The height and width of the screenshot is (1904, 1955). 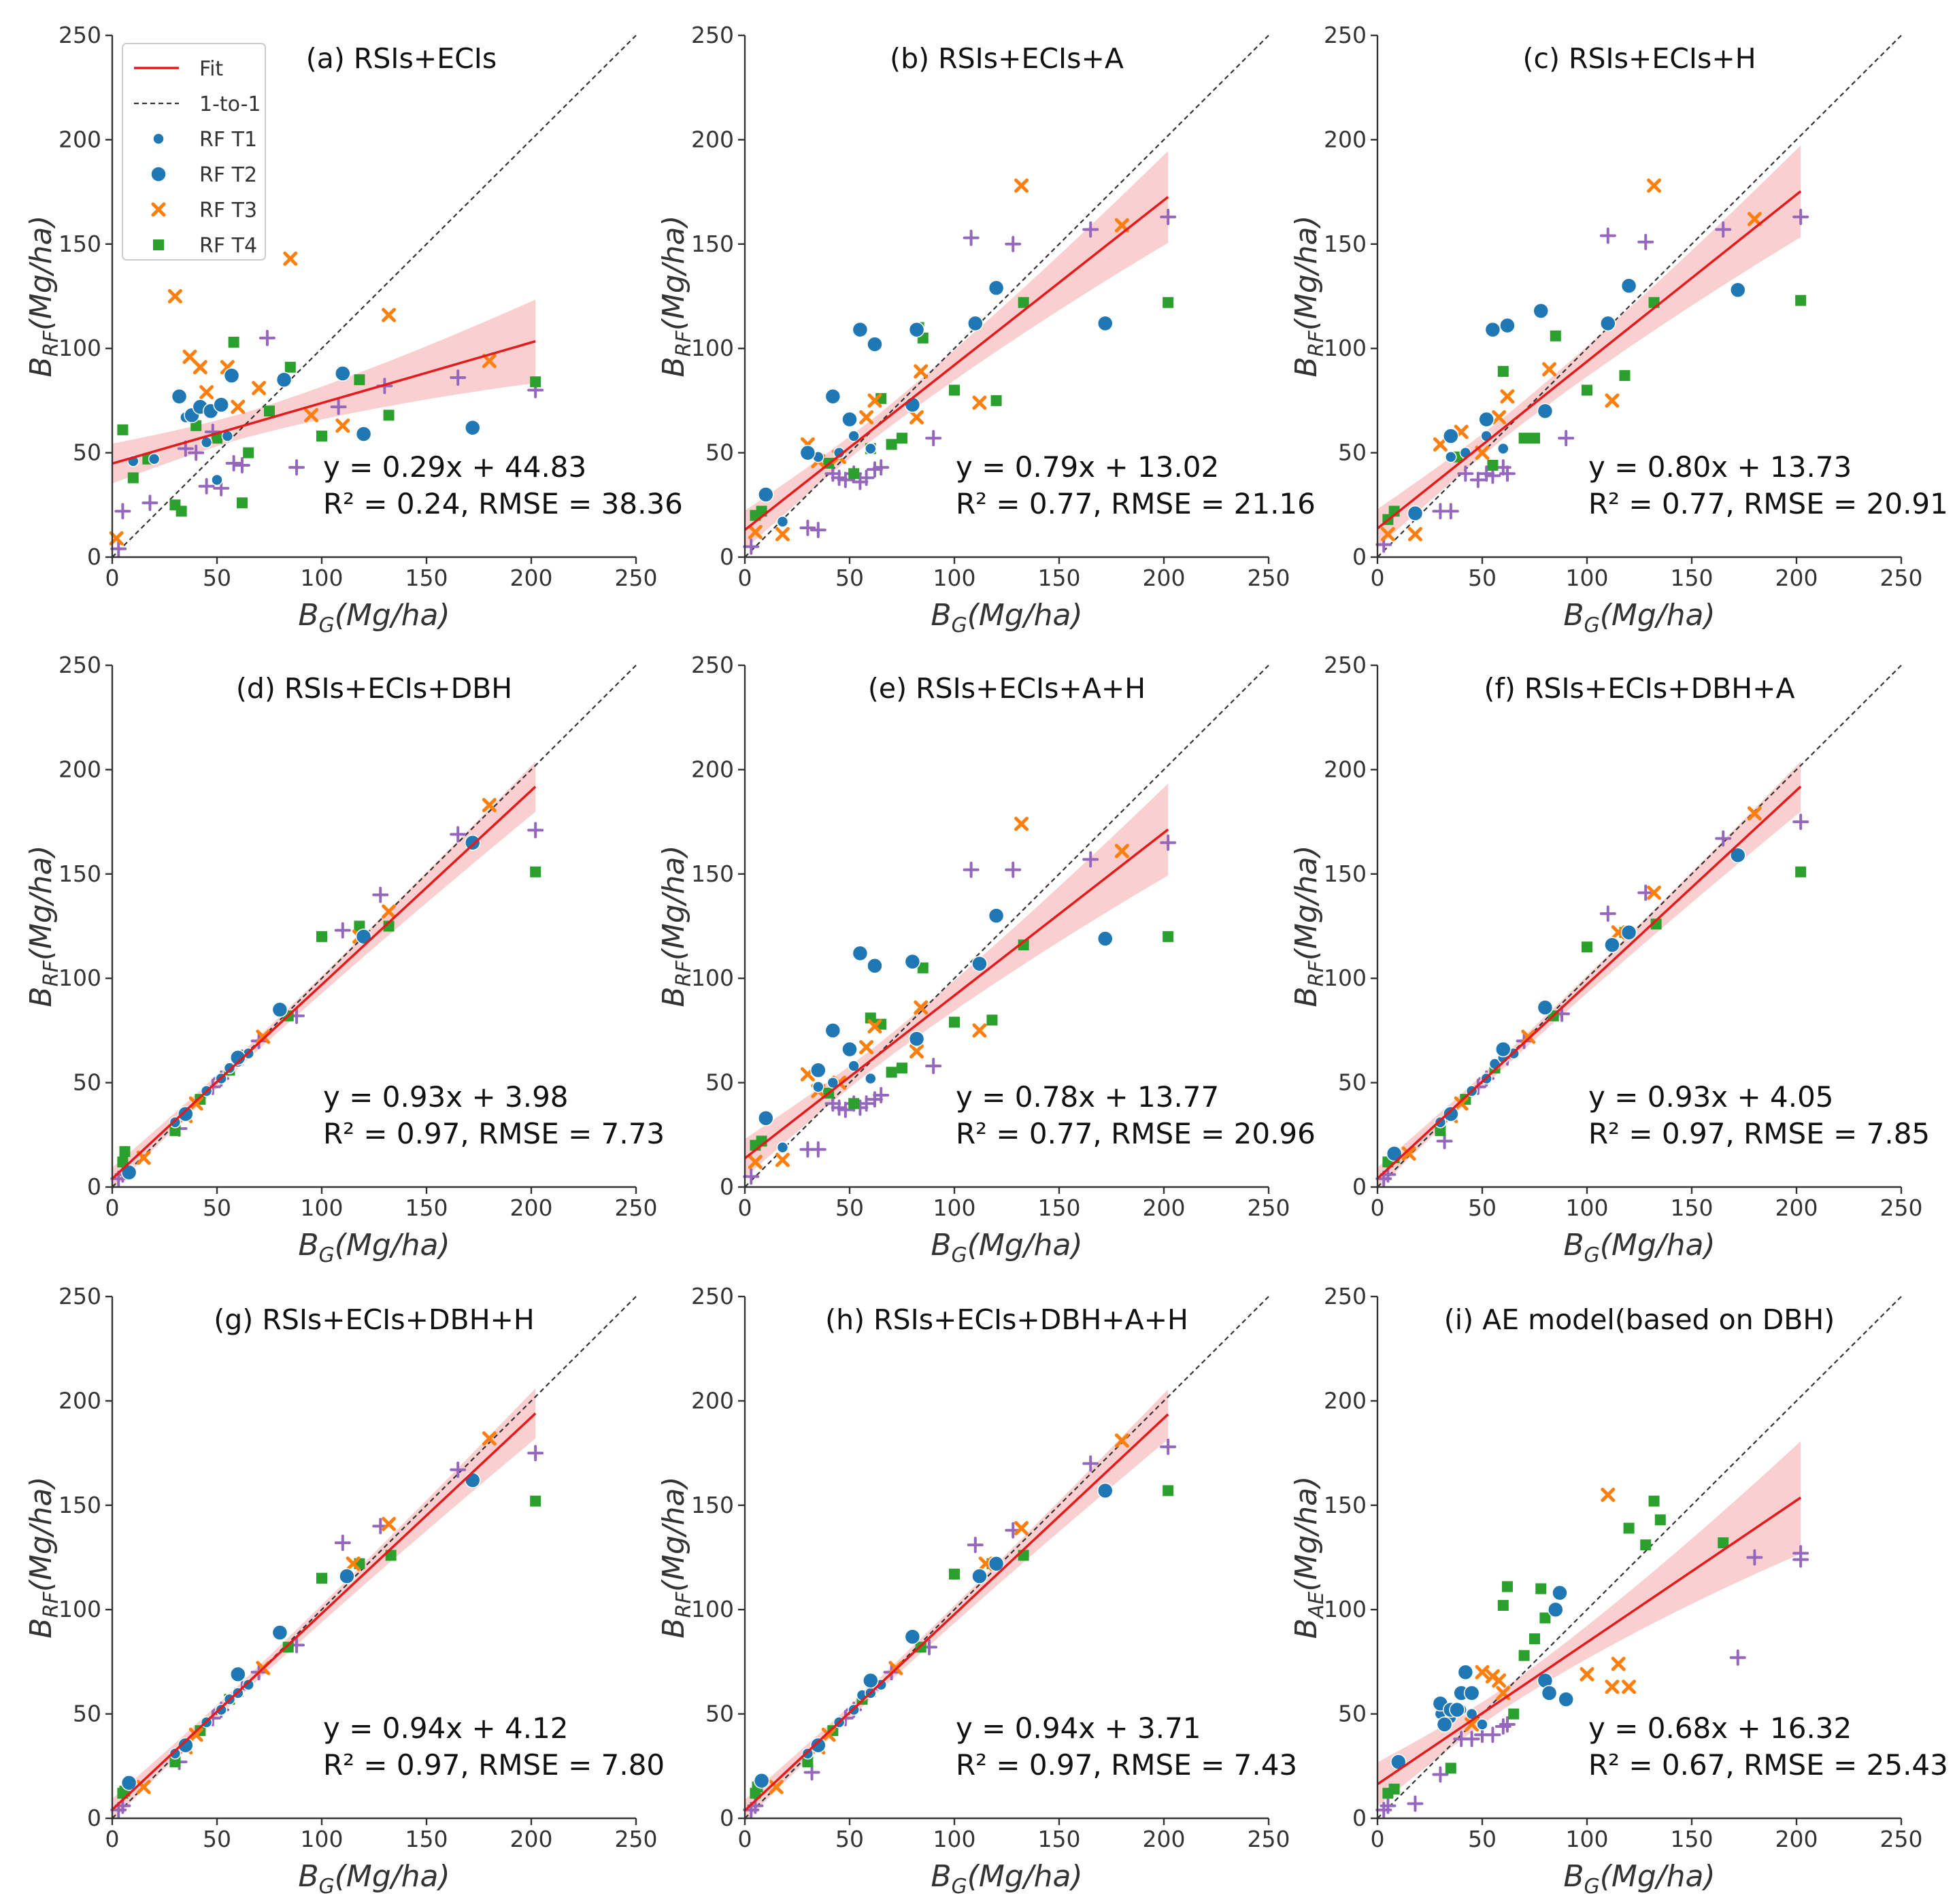 I want to click on fit-line, so click(x=1589, y=360).